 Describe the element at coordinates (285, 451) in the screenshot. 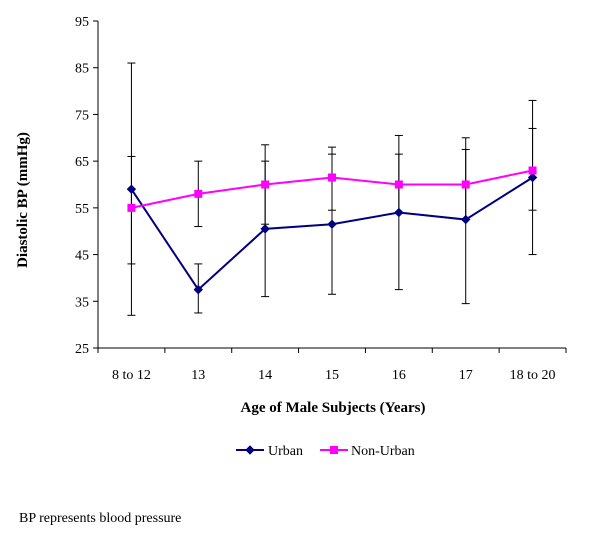

I see `legend-label-urban: Urban` at that location.